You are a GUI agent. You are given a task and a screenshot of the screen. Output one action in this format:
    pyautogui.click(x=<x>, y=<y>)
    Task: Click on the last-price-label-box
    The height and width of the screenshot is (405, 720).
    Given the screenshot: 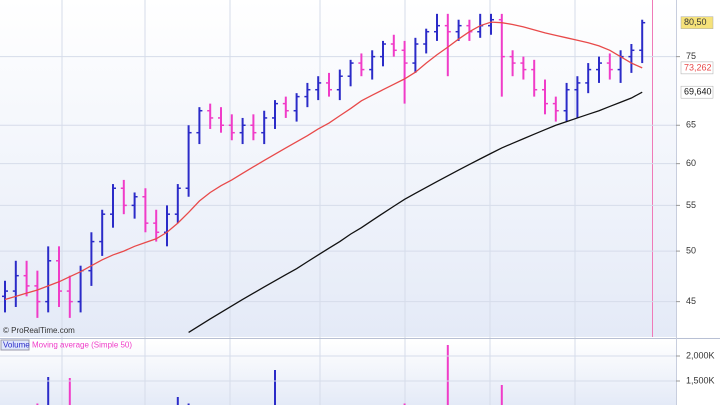 What is the action you would take?
    pyautogui.click(x=697, y=22)
    